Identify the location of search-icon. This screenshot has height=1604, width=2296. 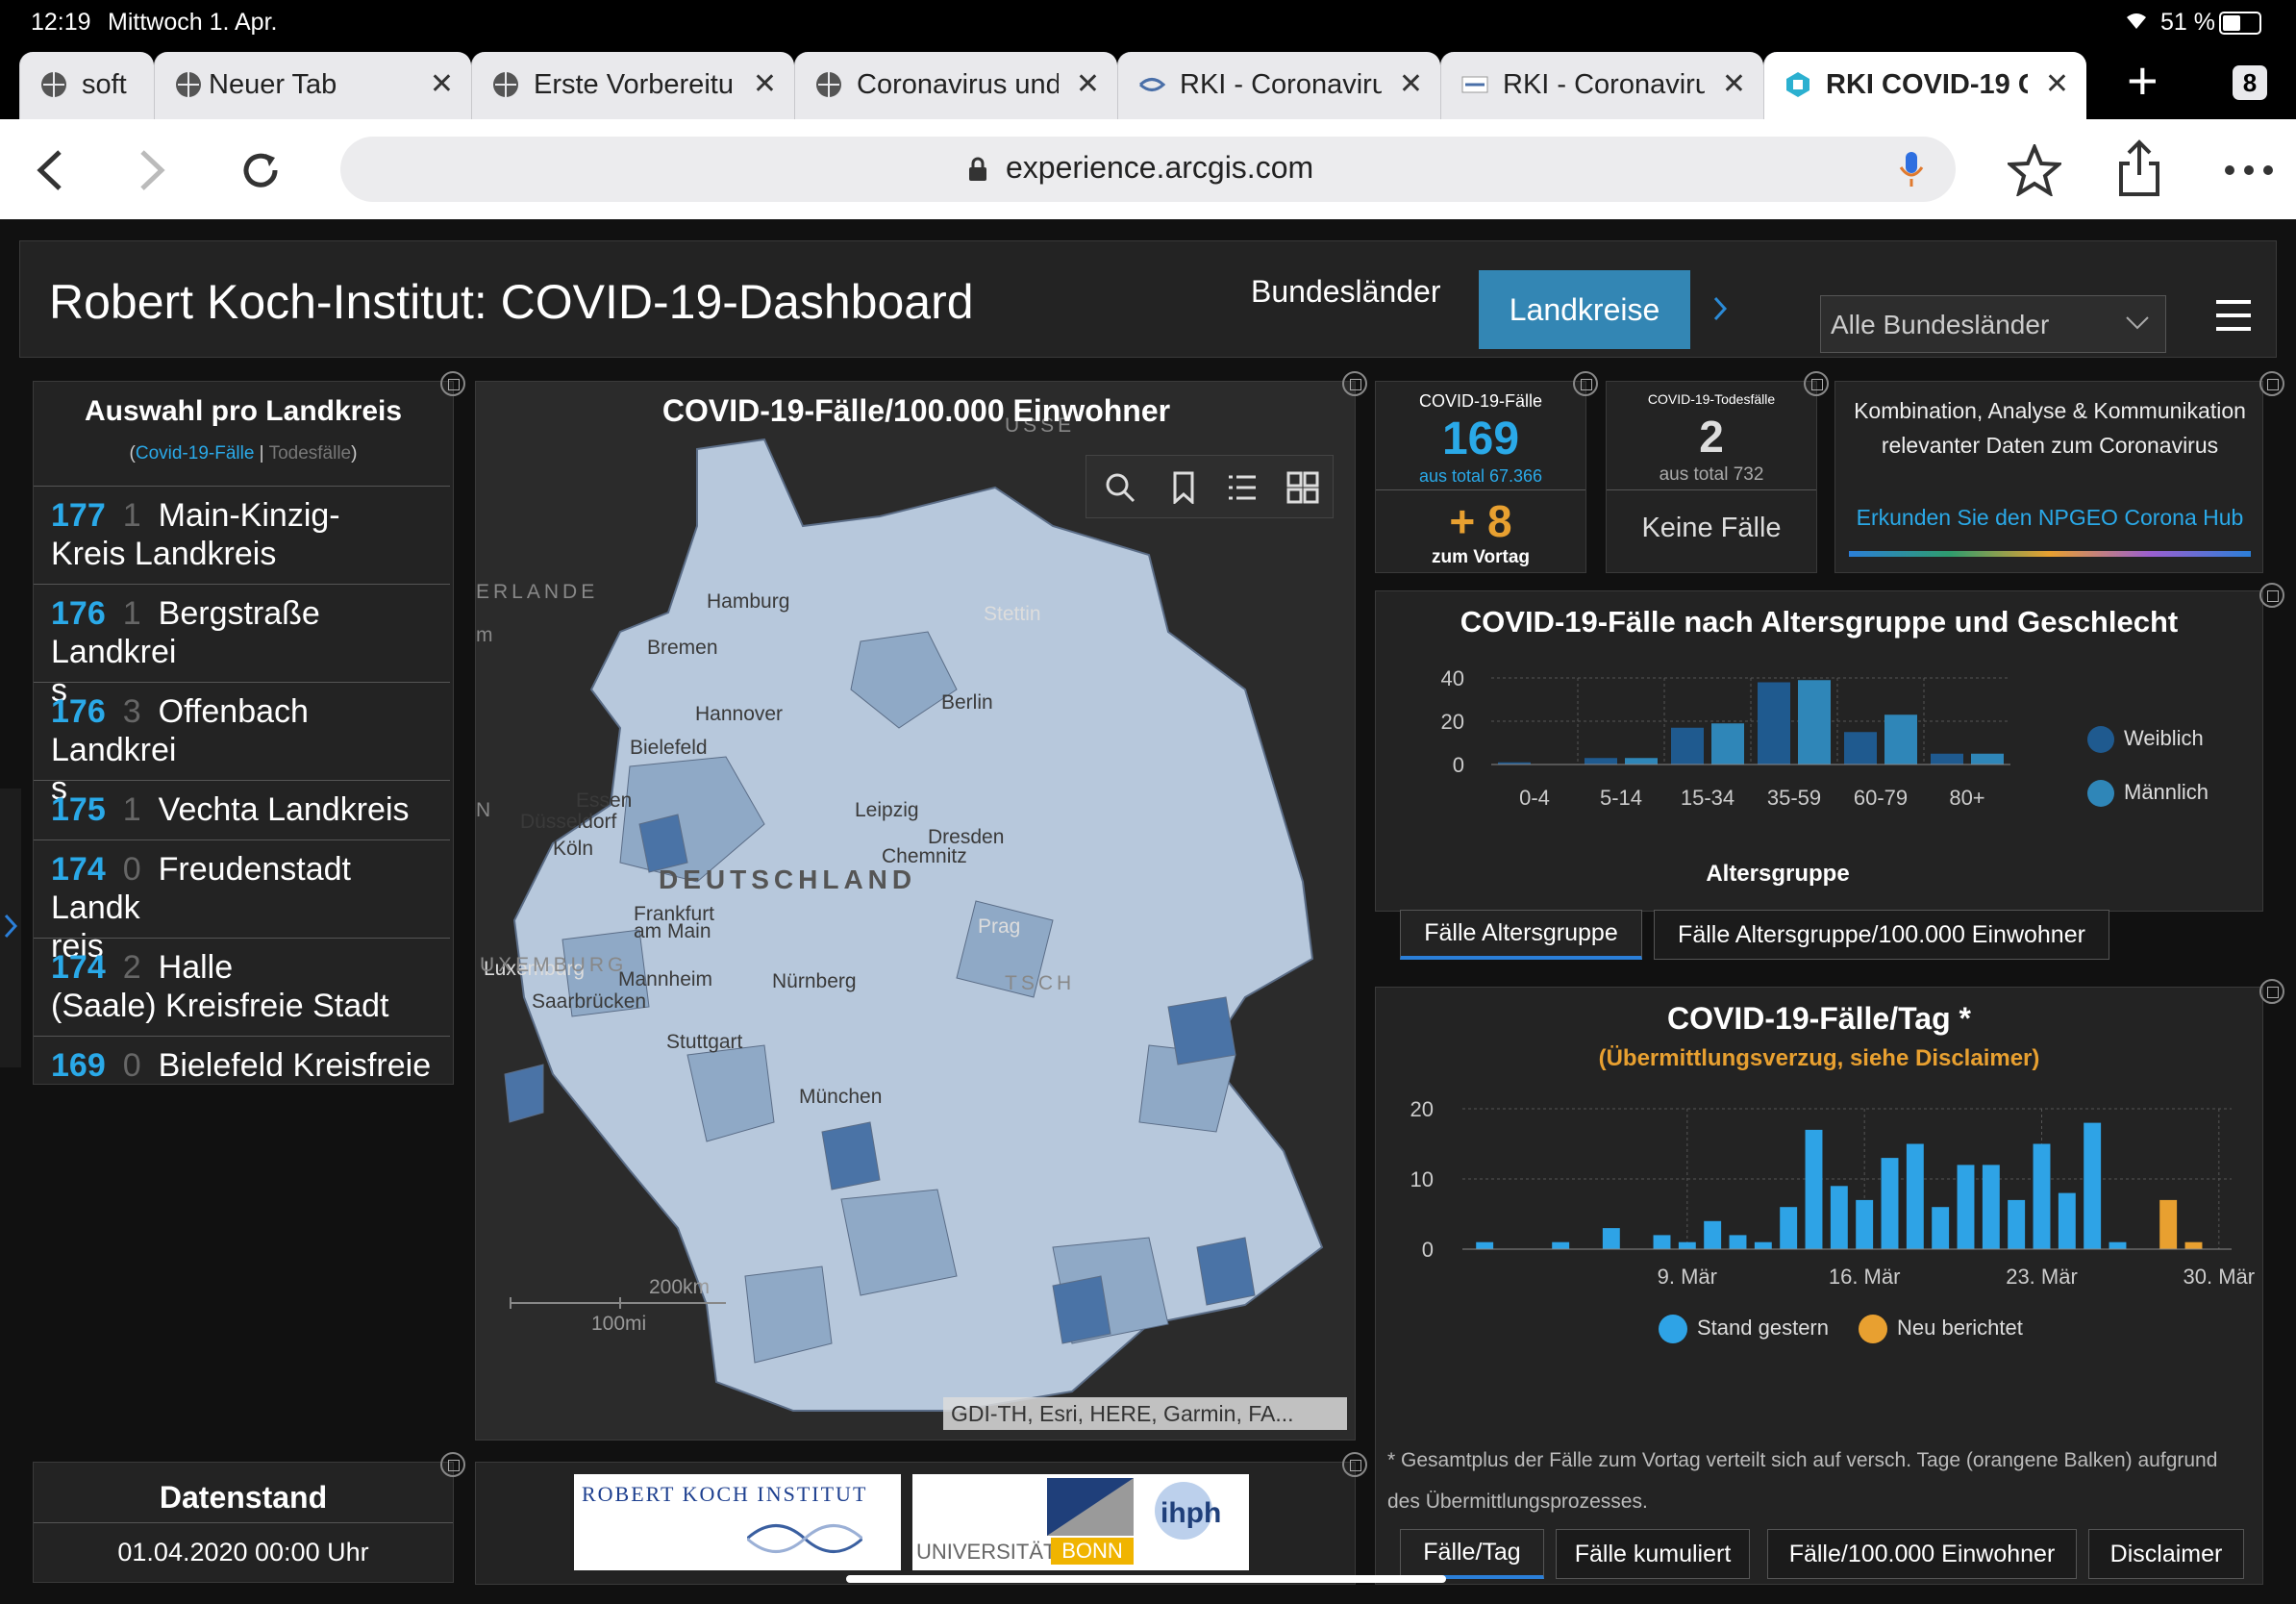
(1120, 487).